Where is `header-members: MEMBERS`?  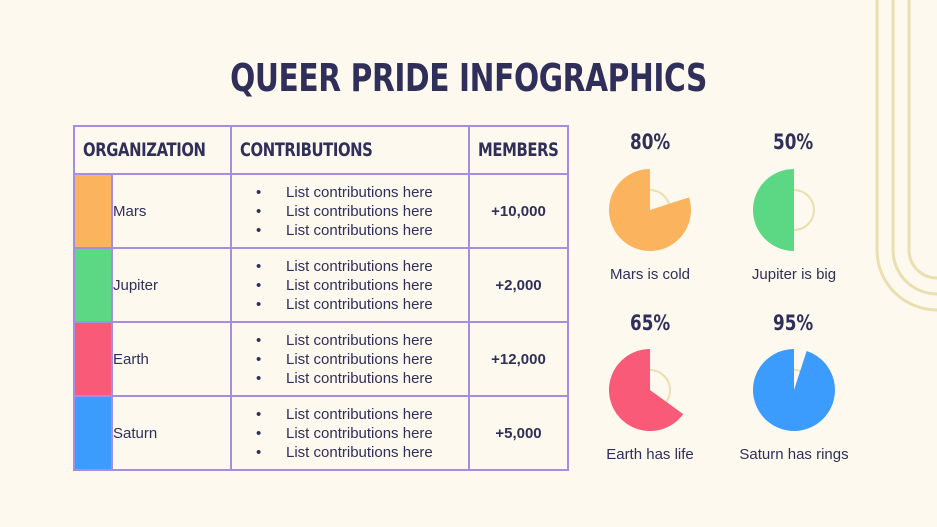 header-members: MEMBERS is located at coordinates (518, 150).